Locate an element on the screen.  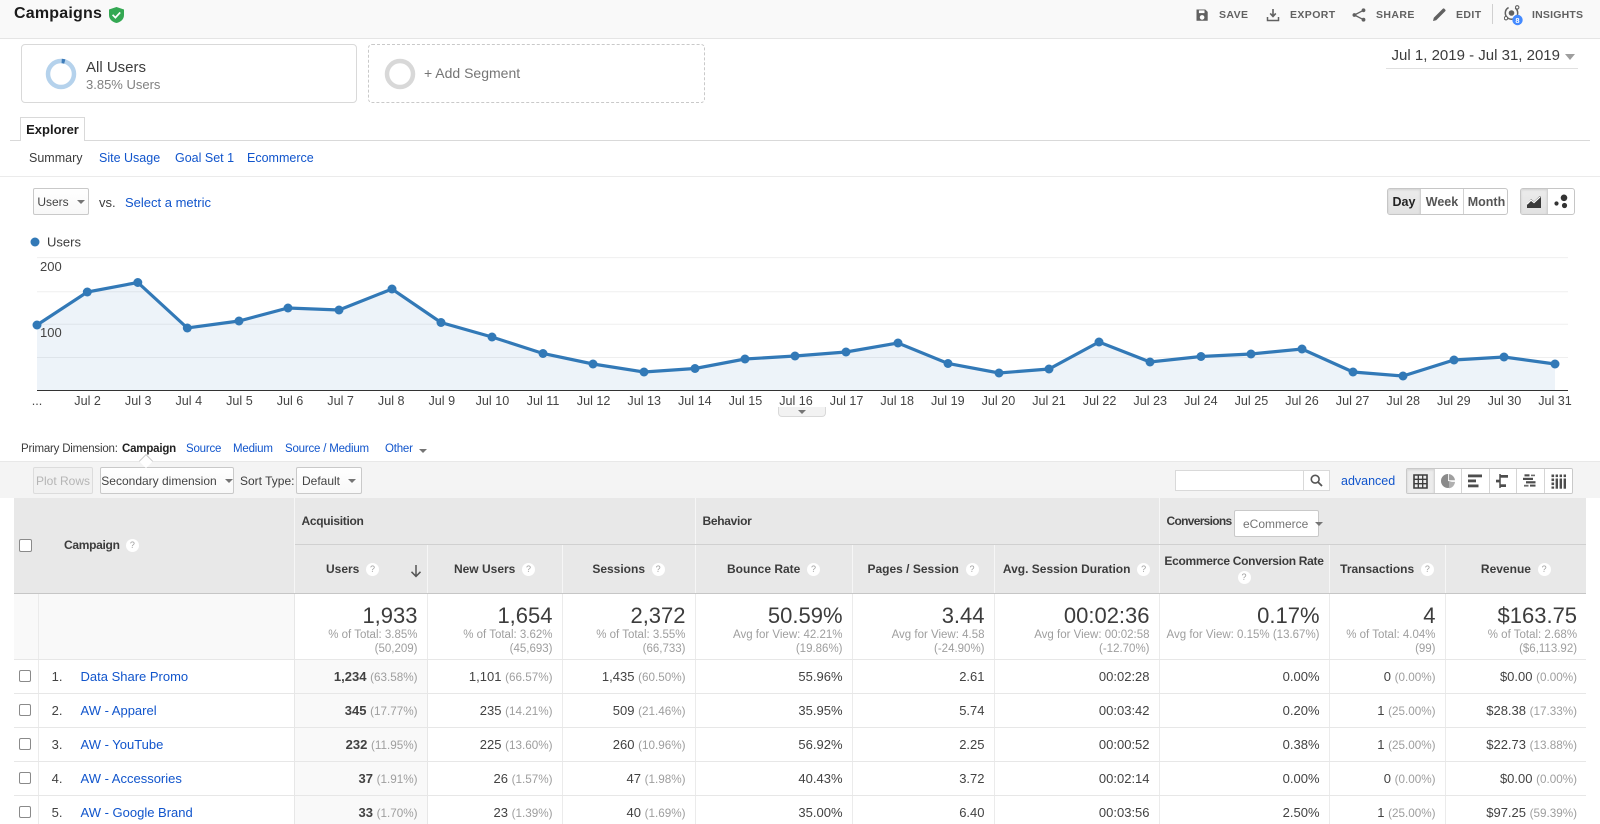
svg-text: Jul 16 is located at coordinates (796, 401).